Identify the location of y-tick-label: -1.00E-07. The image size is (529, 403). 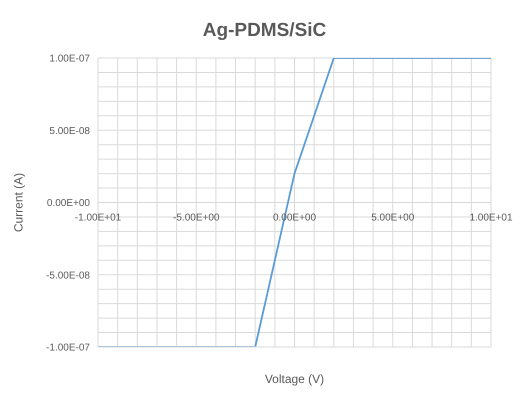
(68, 348).